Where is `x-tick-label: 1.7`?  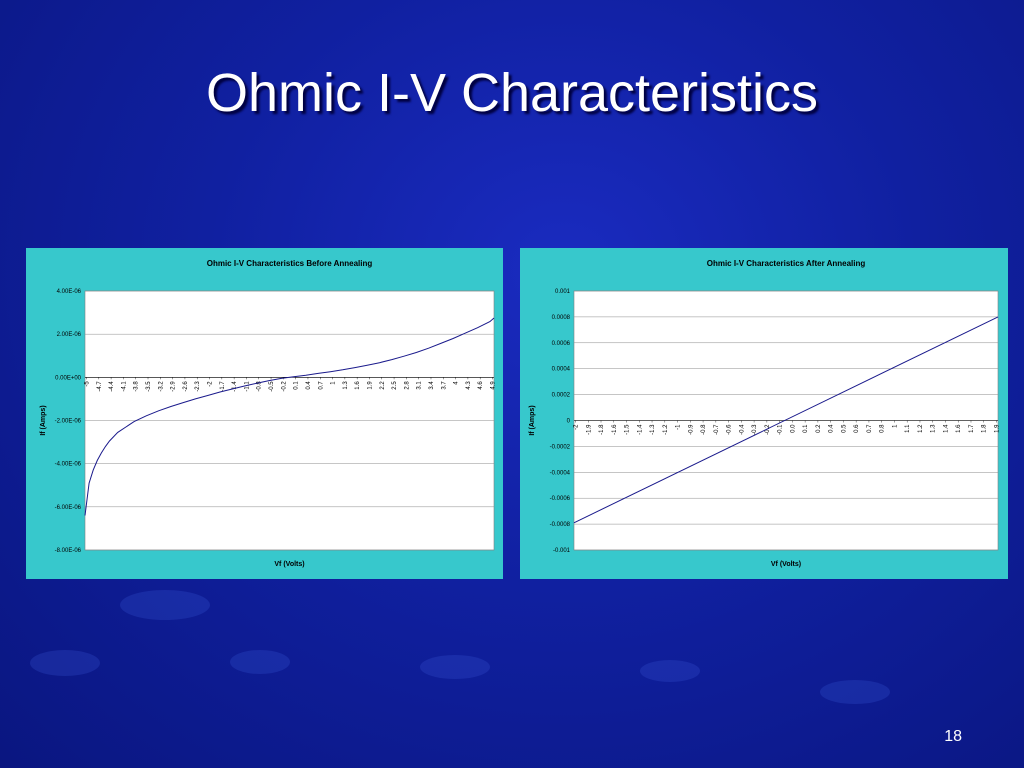
x-tick-label: 1.7 is located at coordinates (972, 428).